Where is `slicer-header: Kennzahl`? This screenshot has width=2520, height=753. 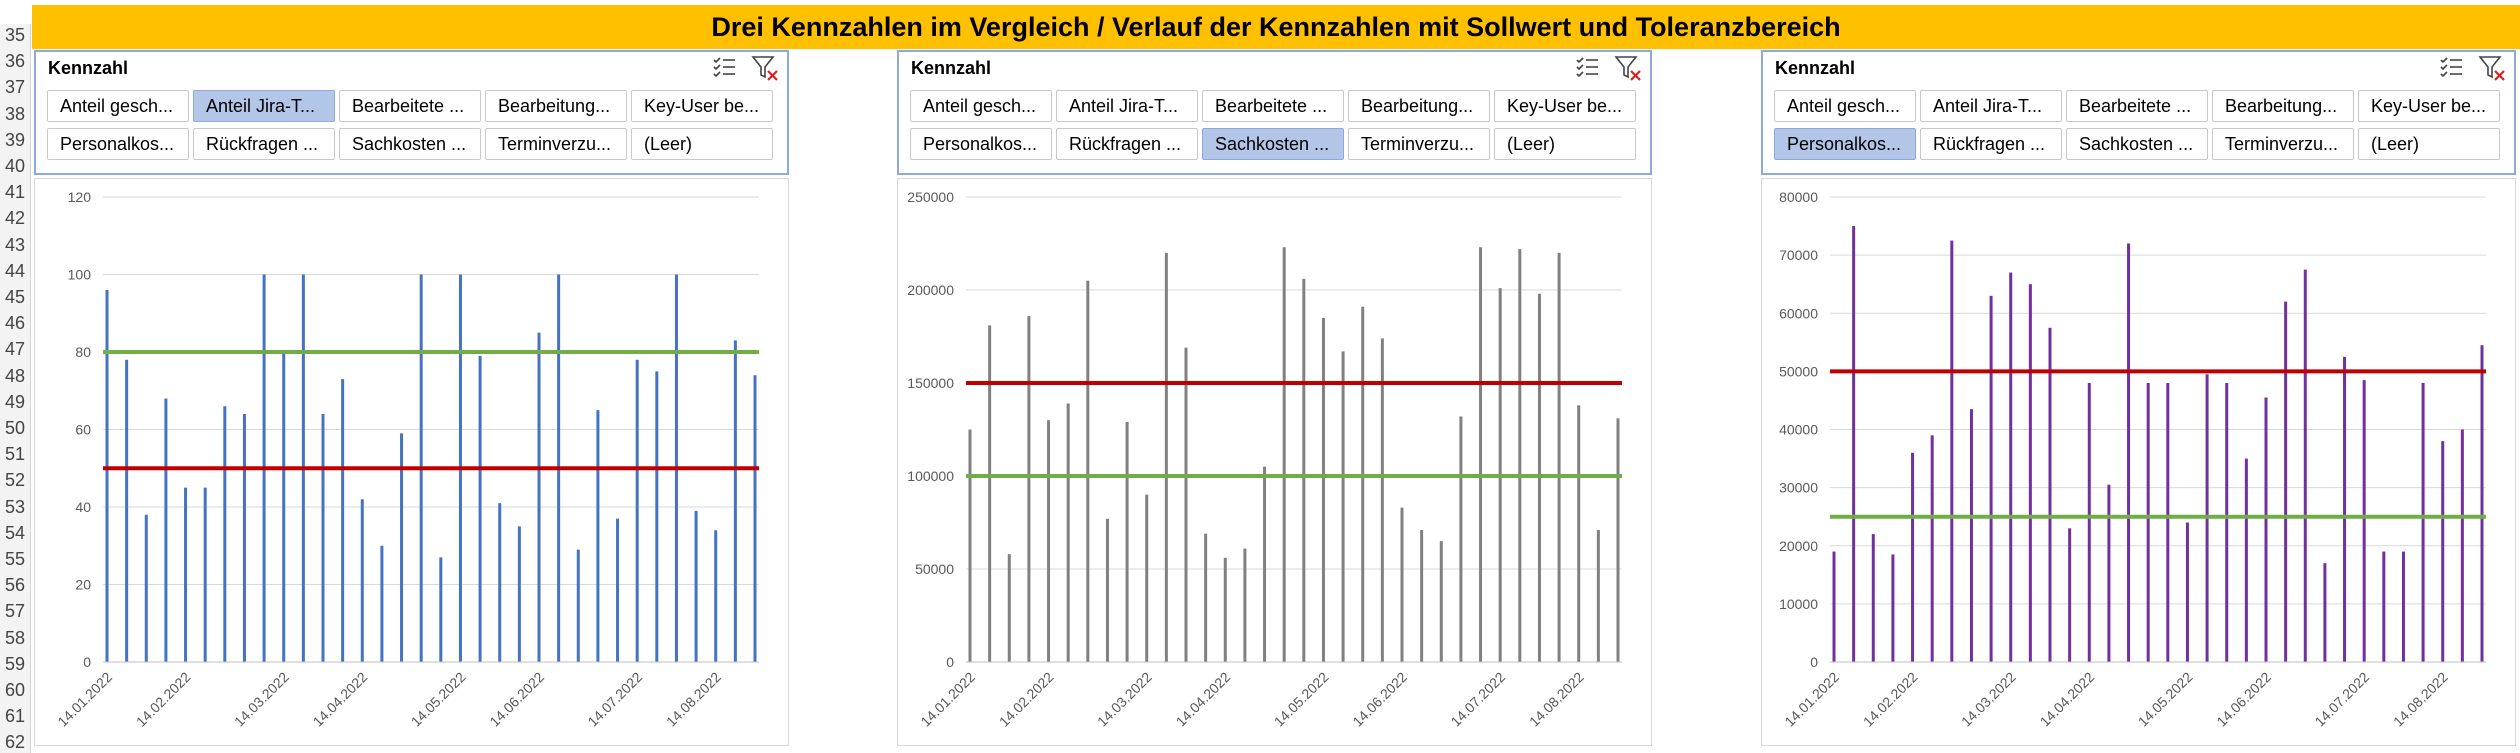 slicer-header: Kennzahl is located at coordinates (88, 68).